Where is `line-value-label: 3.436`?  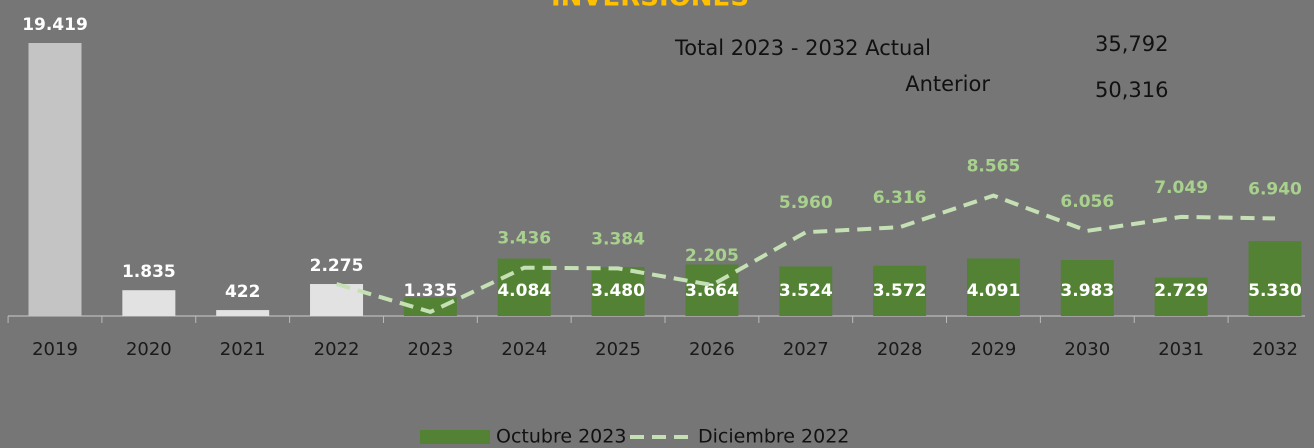 line-value-label: 3.436 is located at coordinates (524, 239).